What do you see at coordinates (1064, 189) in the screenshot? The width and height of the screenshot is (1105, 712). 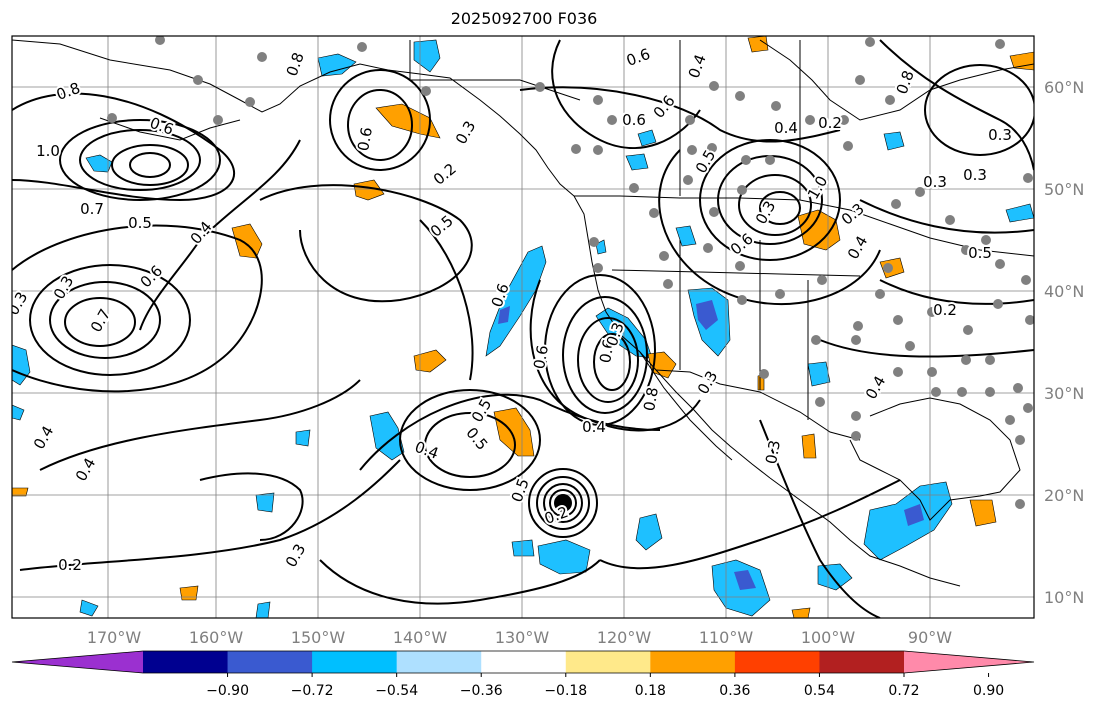 I see `lat-label: 50°N` at bounding box center [1064, 189].